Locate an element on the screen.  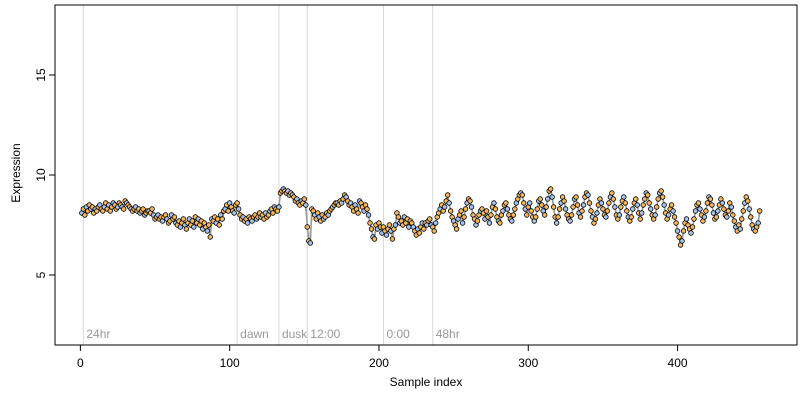
marker-label: dawn is located at coordinates (254, 334).